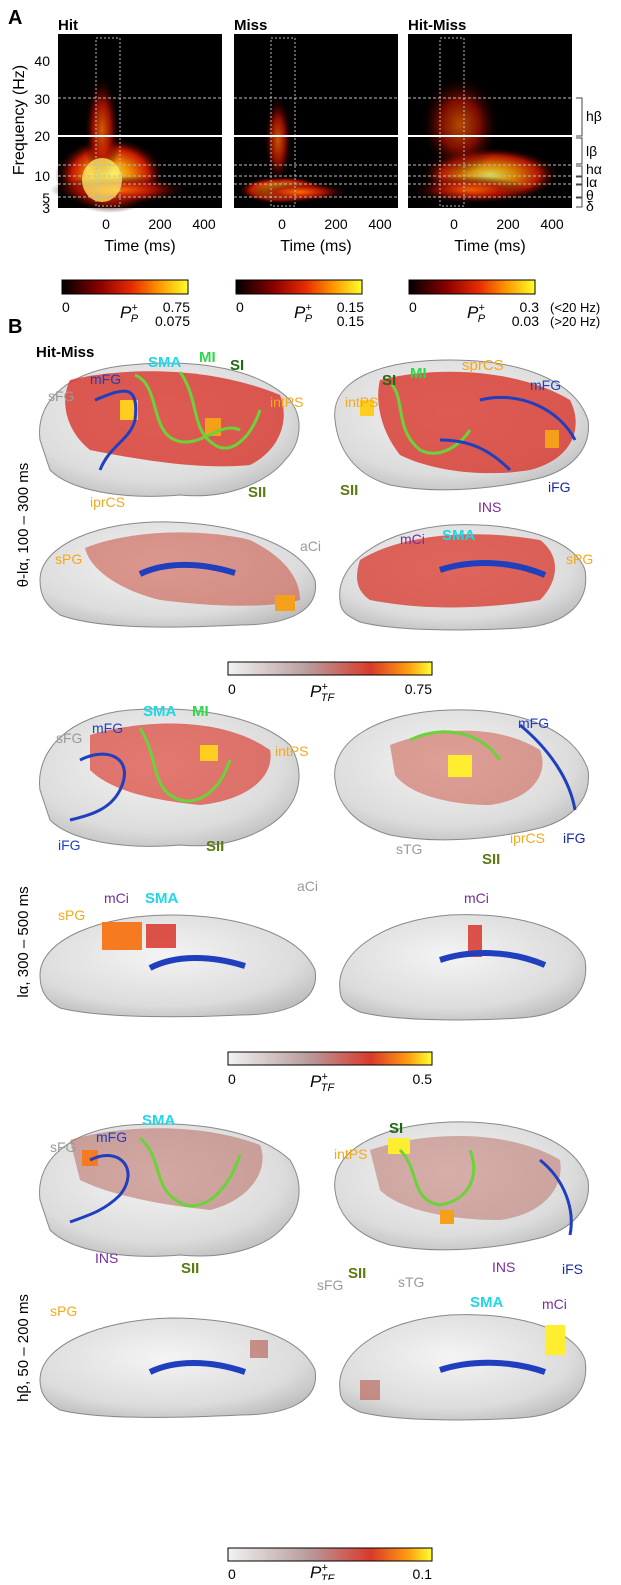  Describe the element at coordinates (178, 966) in the screenshot. I see `brain-medial-left-row2` at that location.